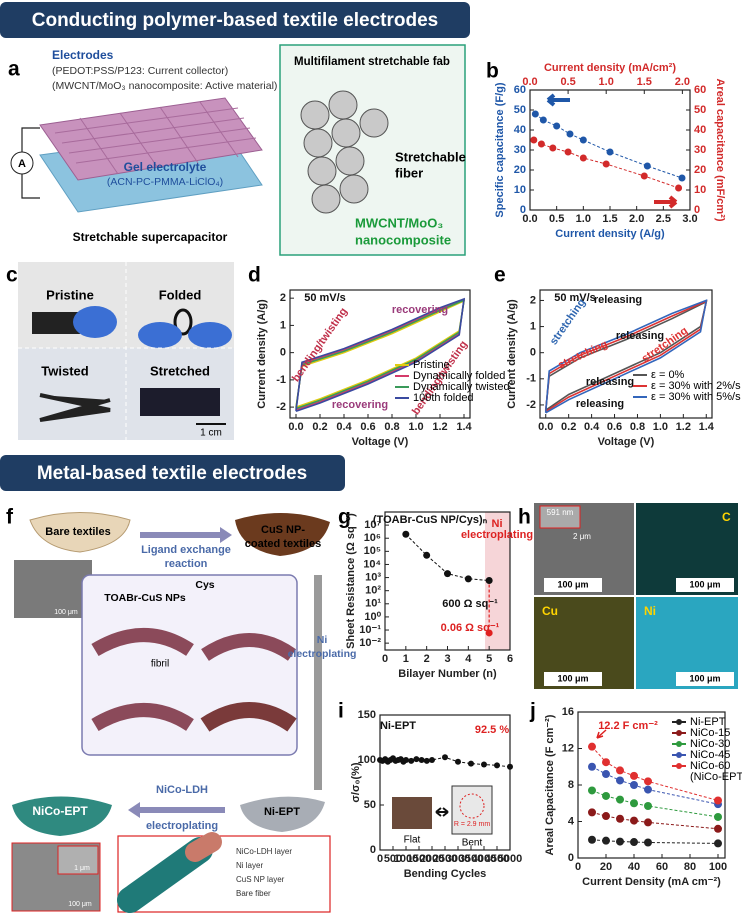  What do you see at coordinates (640, 336) in the screenshot?
I see `annotation: releasing` at bounding box center [640, 336].